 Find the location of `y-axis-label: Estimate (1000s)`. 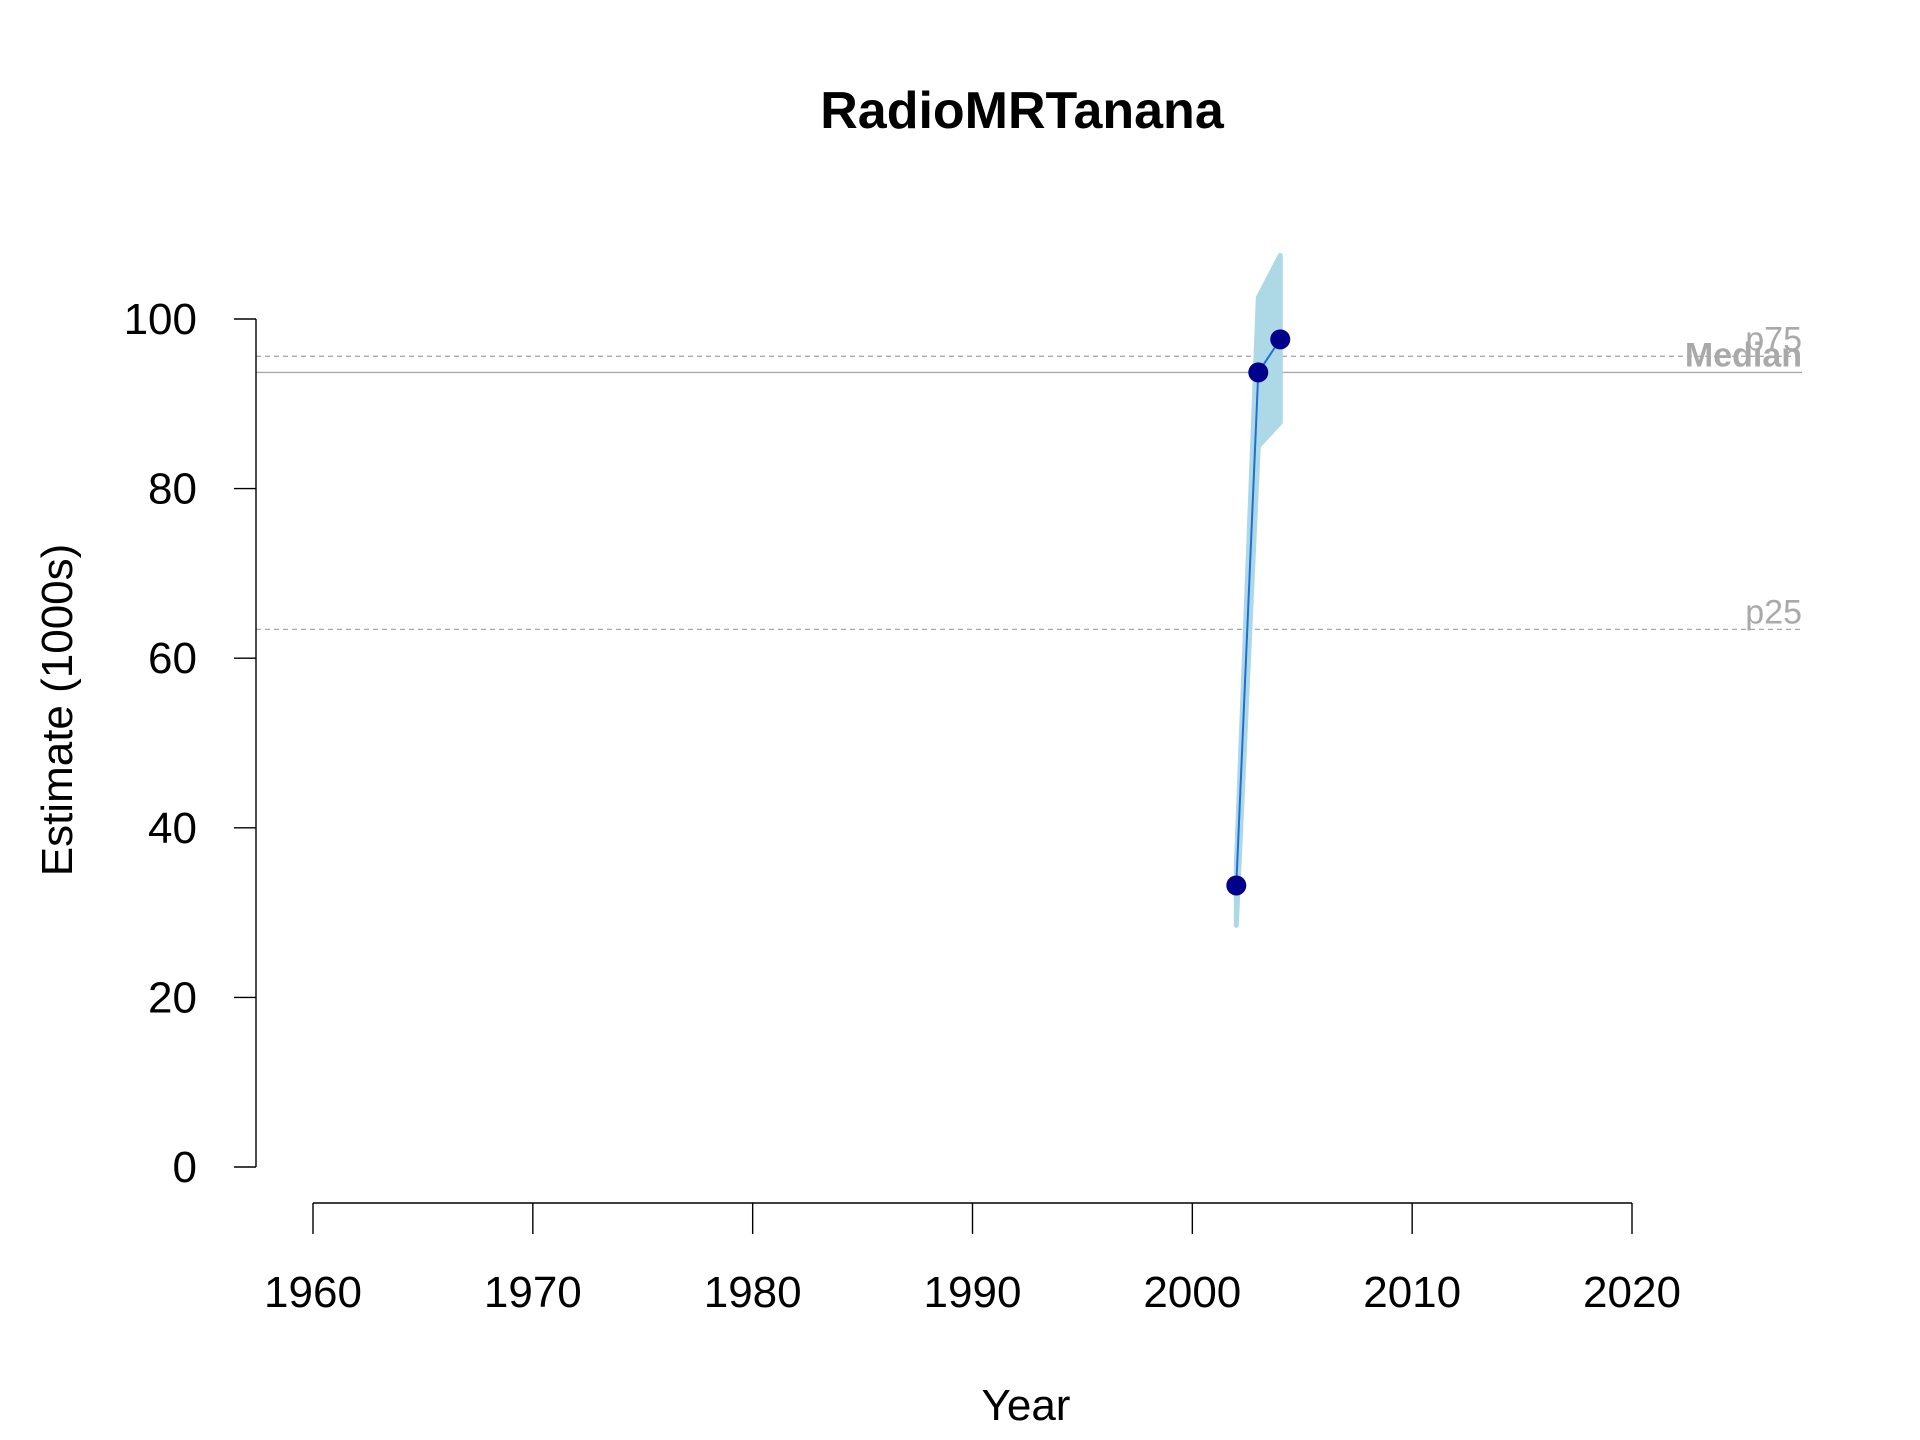

y-axis-label: Estimate (1000s) is located at coordinates (57, 710).